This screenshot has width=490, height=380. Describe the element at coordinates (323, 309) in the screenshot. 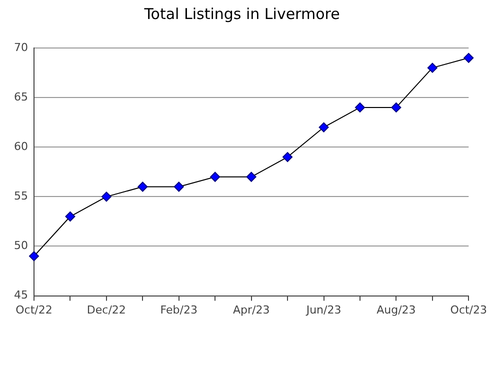

I see `x-tick-label: Jun/23` at that location.